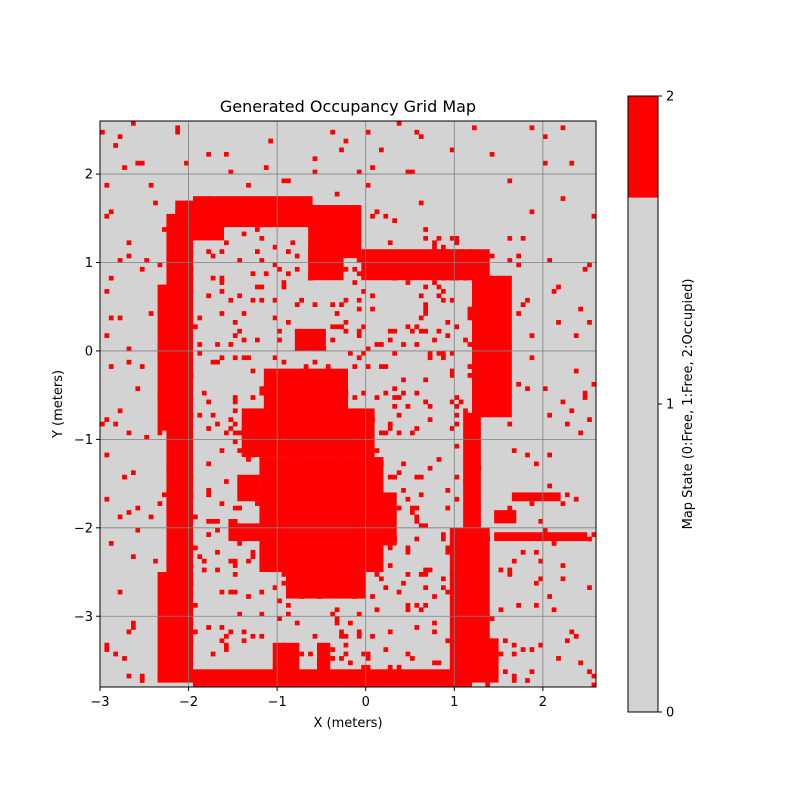 This screenshot has width=800, height=804. What do you see at coordinates (83, 617) in the screenshot?
I see `y-tick-label: −3` at bounding box center [83, 617].